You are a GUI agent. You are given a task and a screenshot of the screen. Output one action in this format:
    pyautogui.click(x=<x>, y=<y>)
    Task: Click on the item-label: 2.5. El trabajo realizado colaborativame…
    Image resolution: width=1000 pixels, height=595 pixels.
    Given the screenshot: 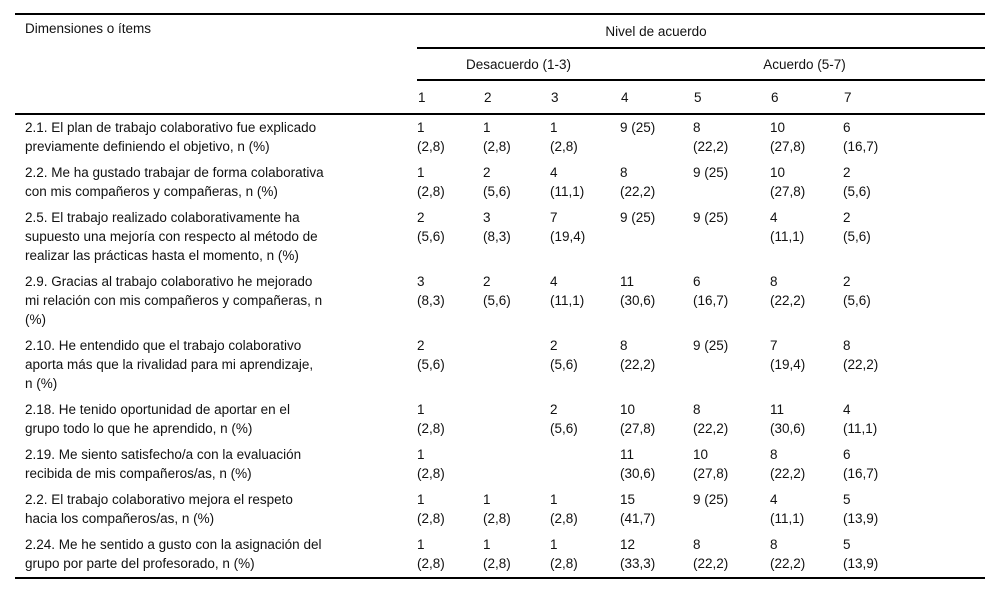 What is the action you would take?
    pyautogui.click(x=171, y=236)
    